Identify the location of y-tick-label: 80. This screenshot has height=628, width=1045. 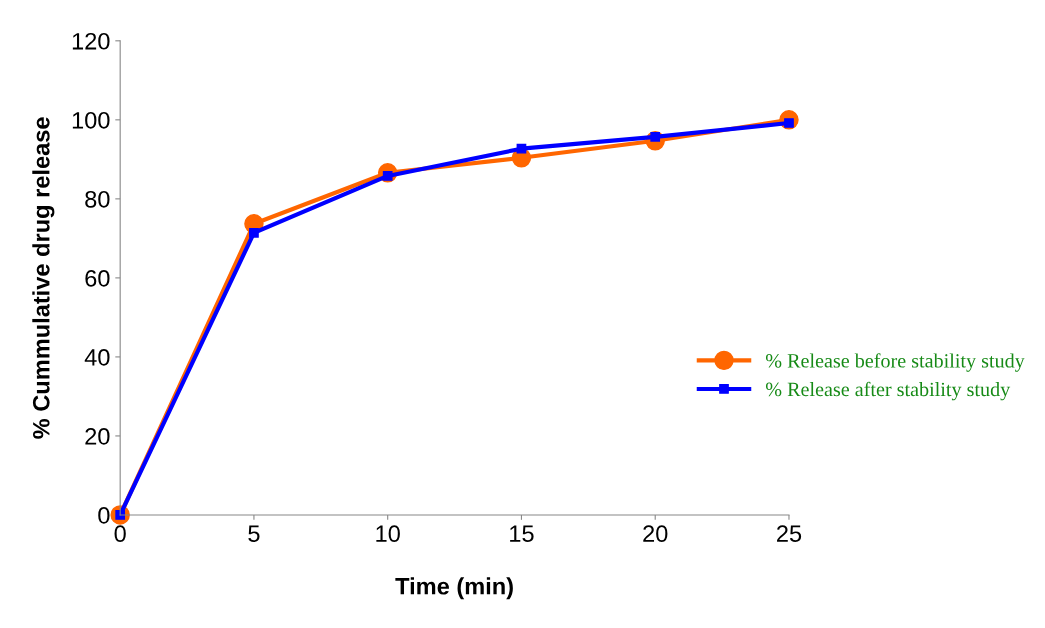
(97, 199).